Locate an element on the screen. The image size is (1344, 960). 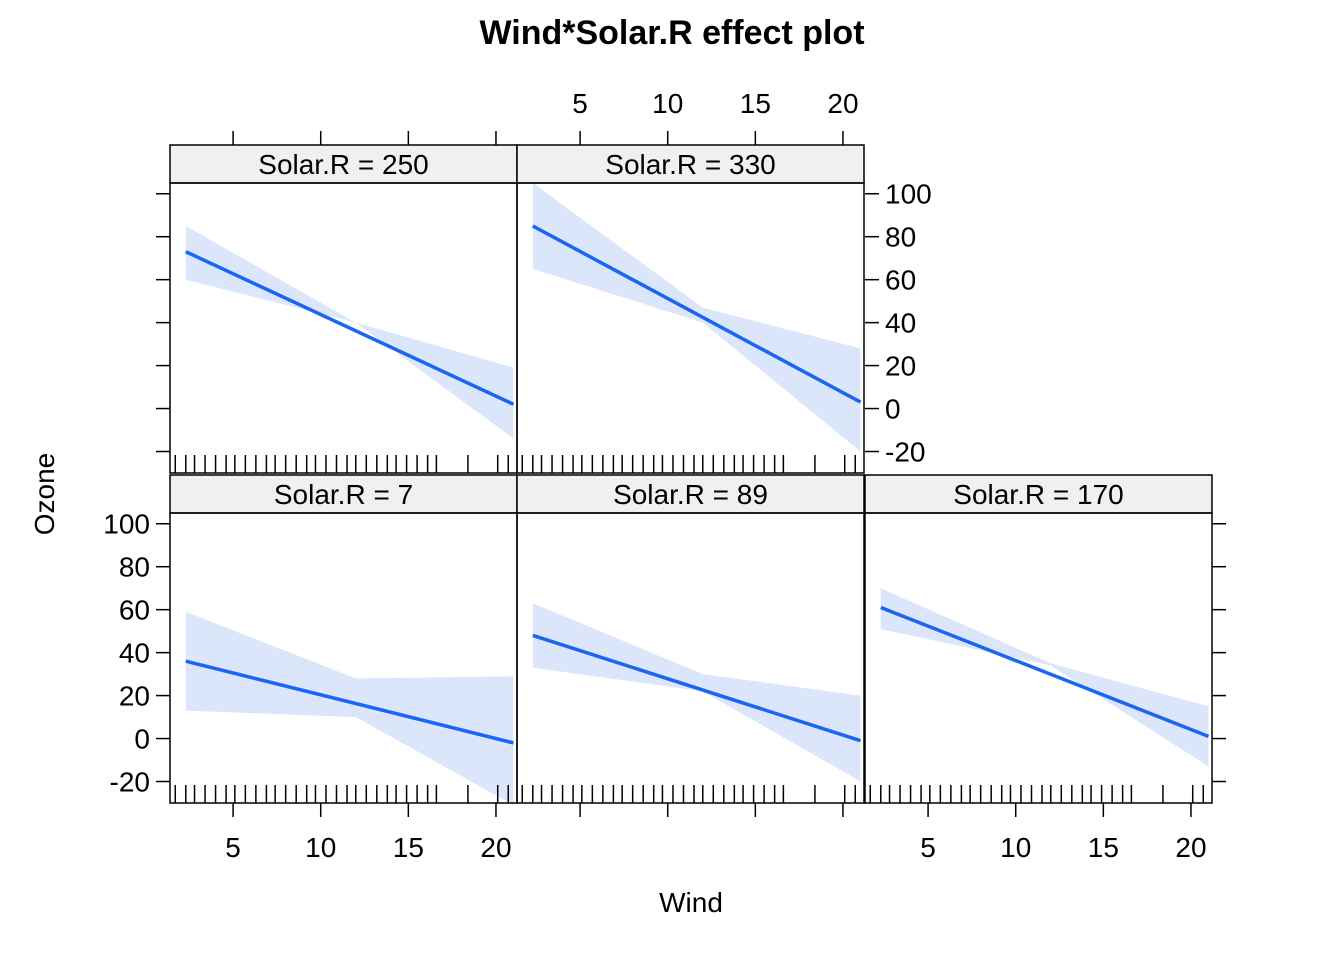
y-axis-top-left is located at coordinates (163, 322).